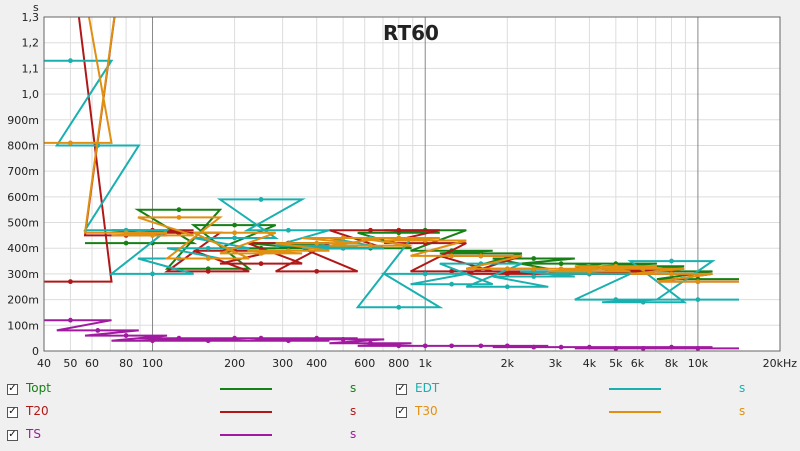 The width and height of the screenshot is (800, 451). What do you see at coordinates (200, 412) in the screenshot?
I see `legend-item-t20: ✓ T20 s` at bounding box center [200, 412].